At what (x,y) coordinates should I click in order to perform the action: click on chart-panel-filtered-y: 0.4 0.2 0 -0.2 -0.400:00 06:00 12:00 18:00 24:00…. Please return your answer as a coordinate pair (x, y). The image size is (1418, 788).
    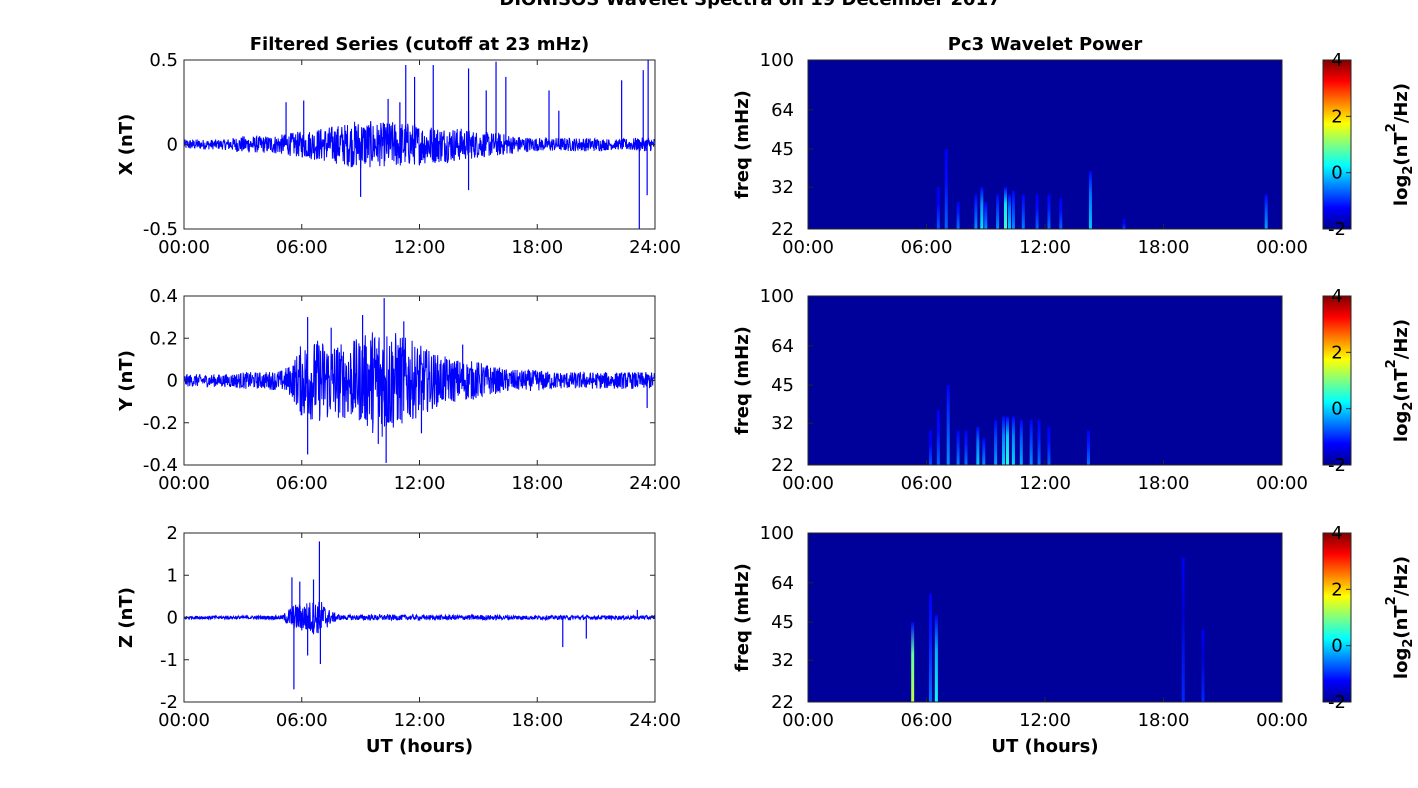
    Looking at the image, I should click on (398, 390).